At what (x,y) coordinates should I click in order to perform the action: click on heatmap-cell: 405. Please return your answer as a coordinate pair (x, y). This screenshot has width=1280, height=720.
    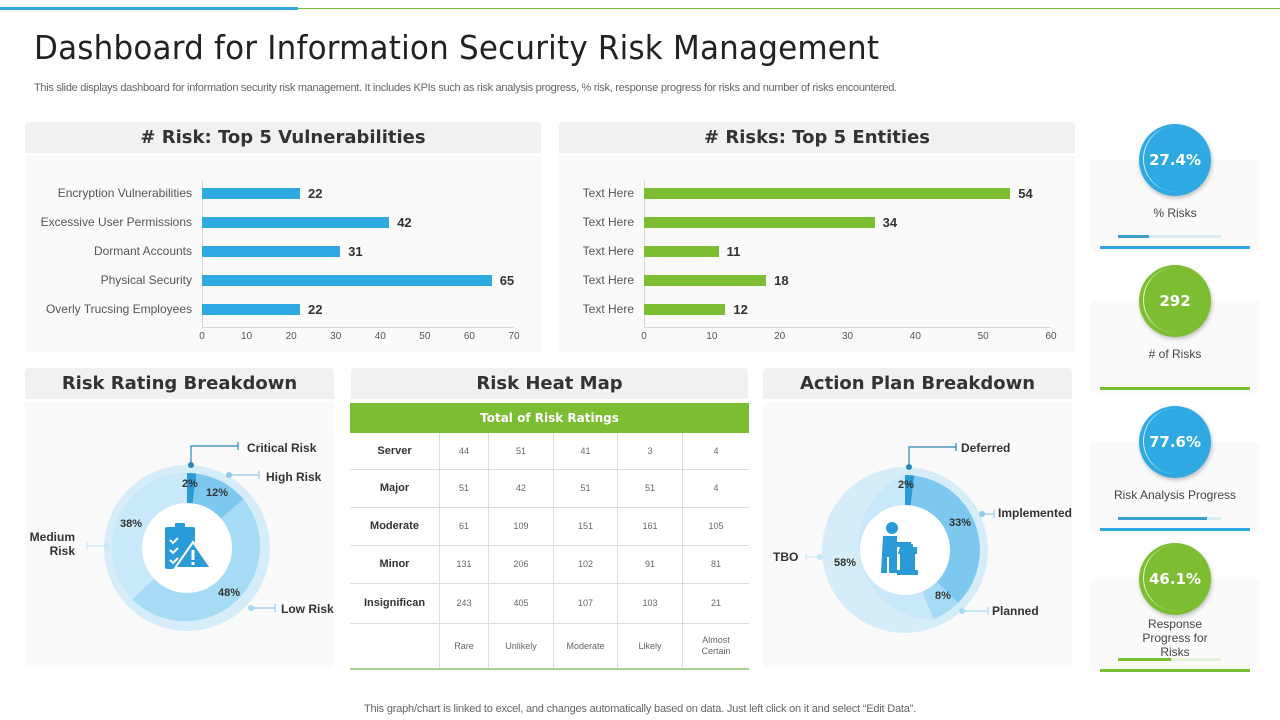
    Looking at the image, I should click on (521, 603).